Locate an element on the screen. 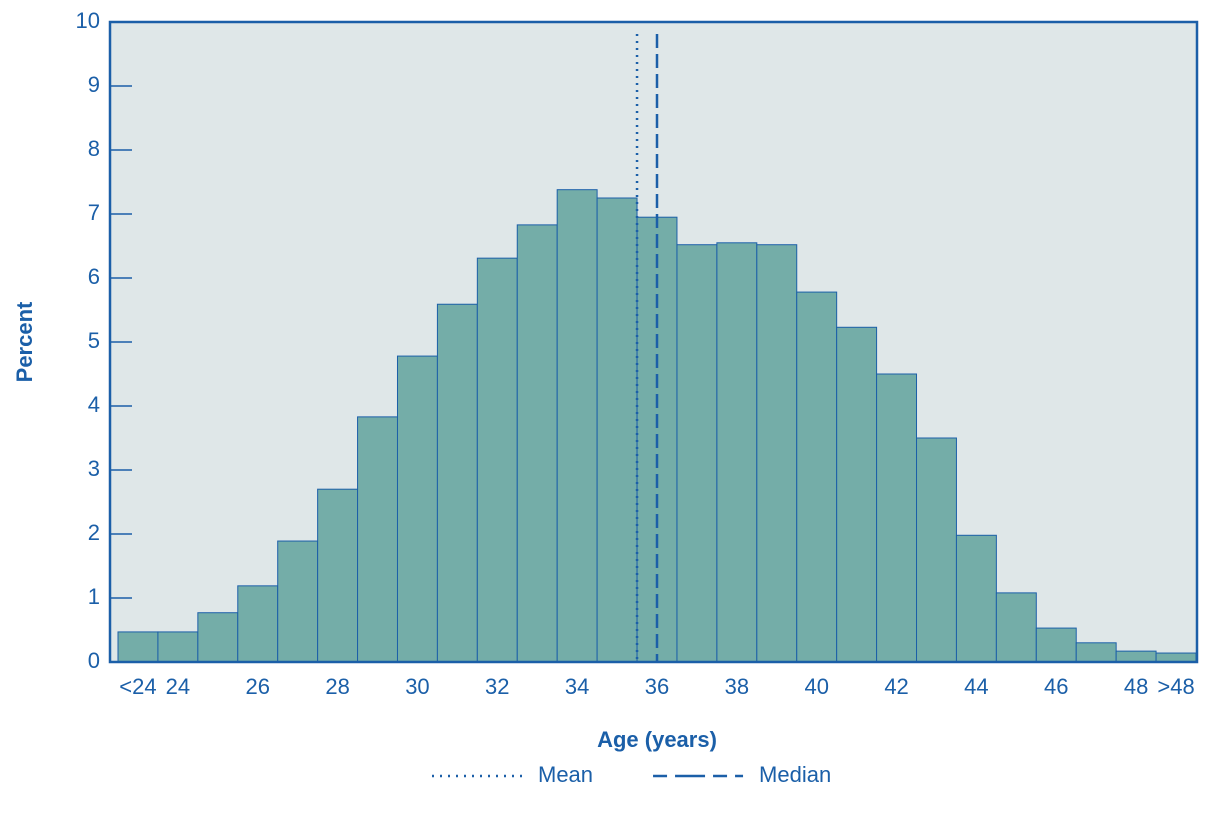  x-tick-label: 34 is located at coordinates (577, 686).